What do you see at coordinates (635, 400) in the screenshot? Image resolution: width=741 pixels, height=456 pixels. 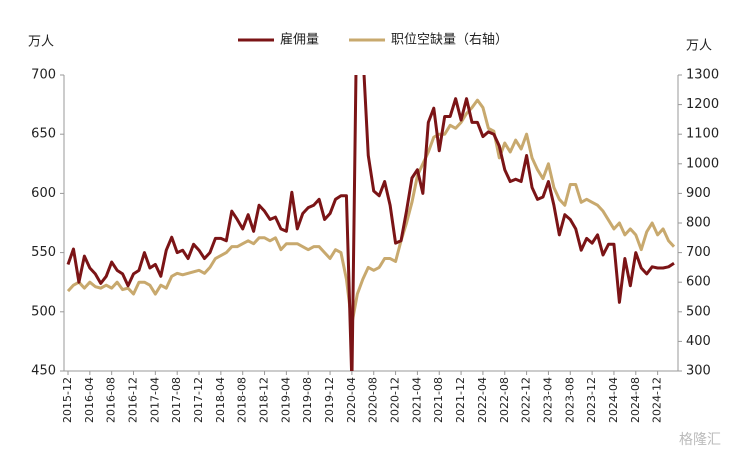 I see `x-tick-label: 2024-08` at bounding box center [635, 400].